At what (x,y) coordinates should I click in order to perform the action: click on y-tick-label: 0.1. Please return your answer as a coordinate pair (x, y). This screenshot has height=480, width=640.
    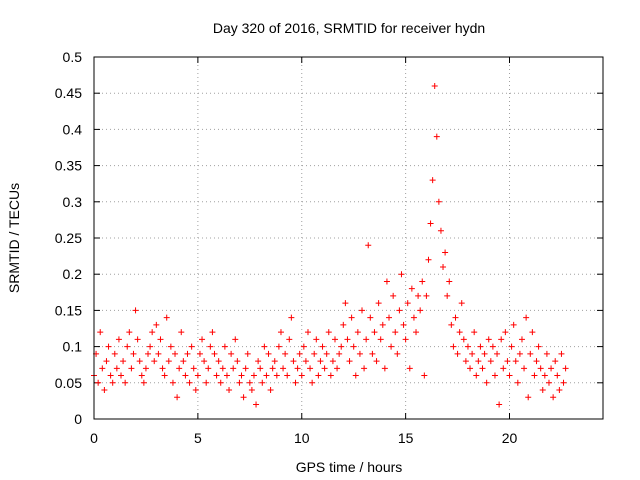
    Looking at the image, I should click on (73, 347).